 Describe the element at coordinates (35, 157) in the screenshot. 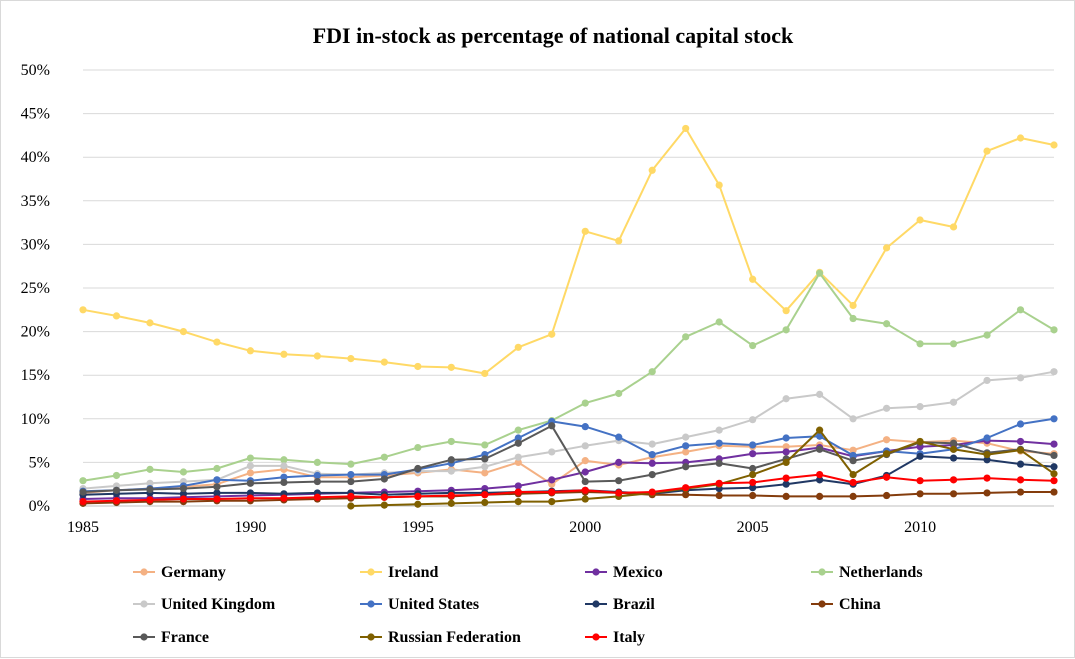

I see `y-tick-label: 40%` at that location.